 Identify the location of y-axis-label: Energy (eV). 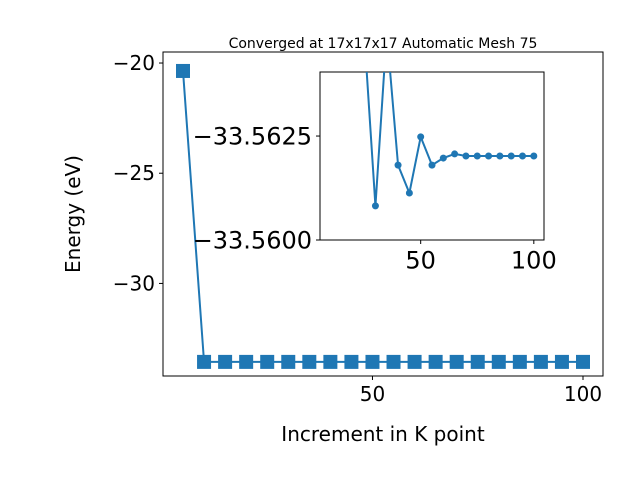
(73, 214).